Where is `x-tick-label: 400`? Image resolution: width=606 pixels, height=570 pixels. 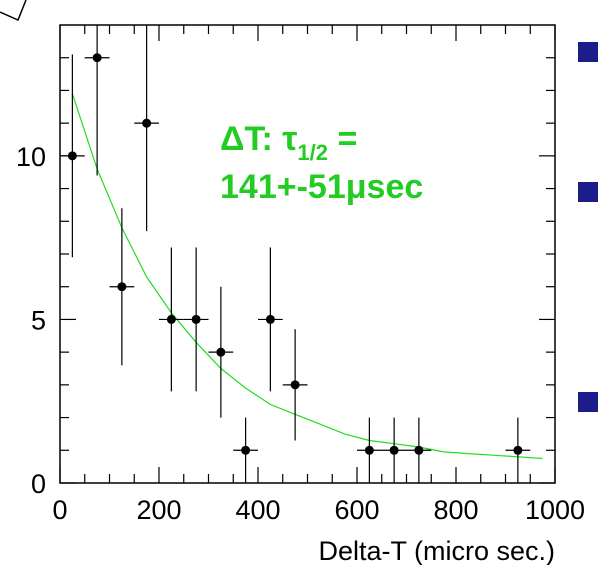
x-tick-label: 400 is located at coordinates (257, 510).